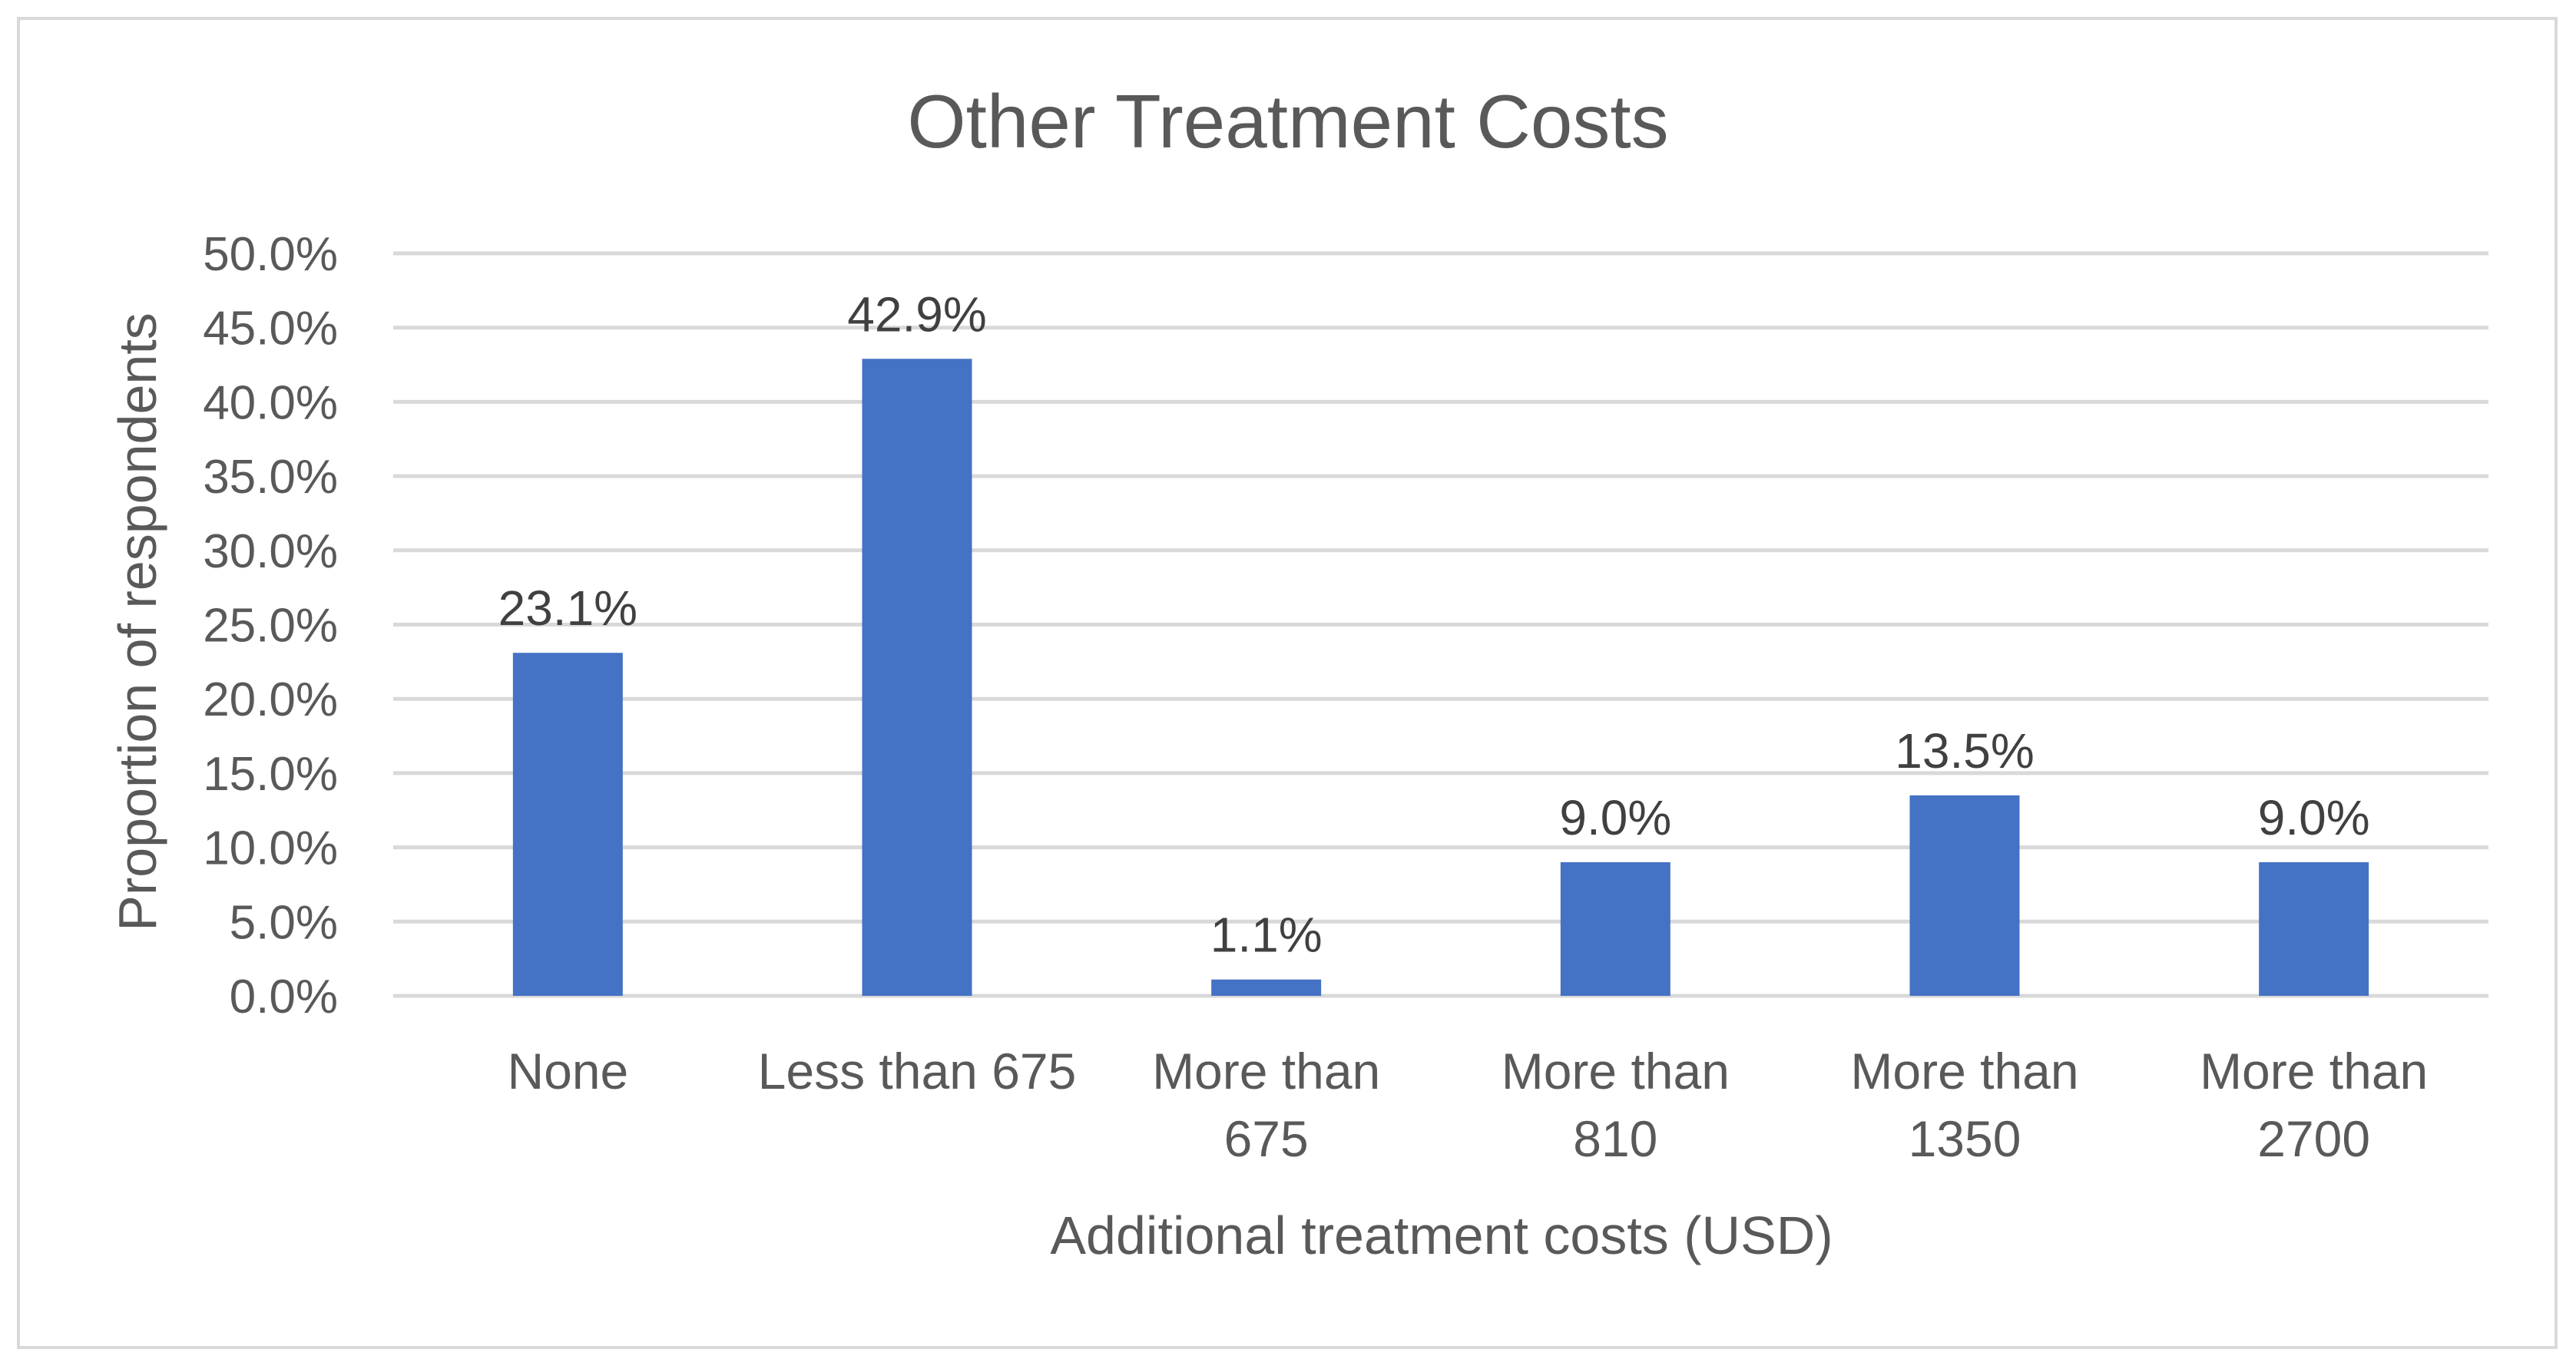 The height and width of the screenshot is (1369, 2576). What do you see at coordinates (284, 997) in the screenshot?
I see `y-tick-label: 0.0%` at bounding box center [284, 997].